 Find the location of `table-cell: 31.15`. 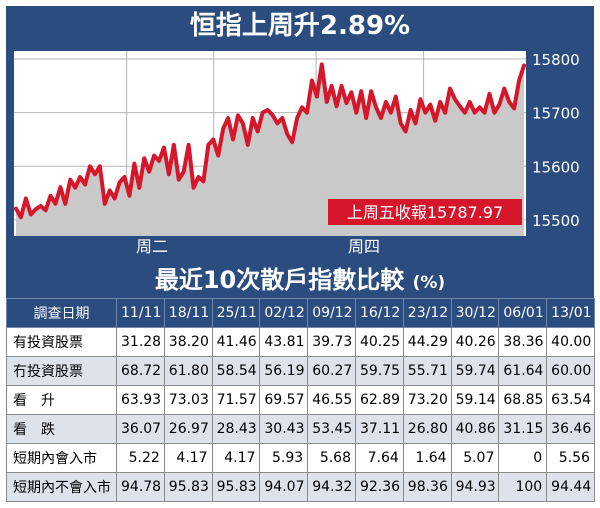

table-cell: 31.15 is located at coordinates (523, 429).